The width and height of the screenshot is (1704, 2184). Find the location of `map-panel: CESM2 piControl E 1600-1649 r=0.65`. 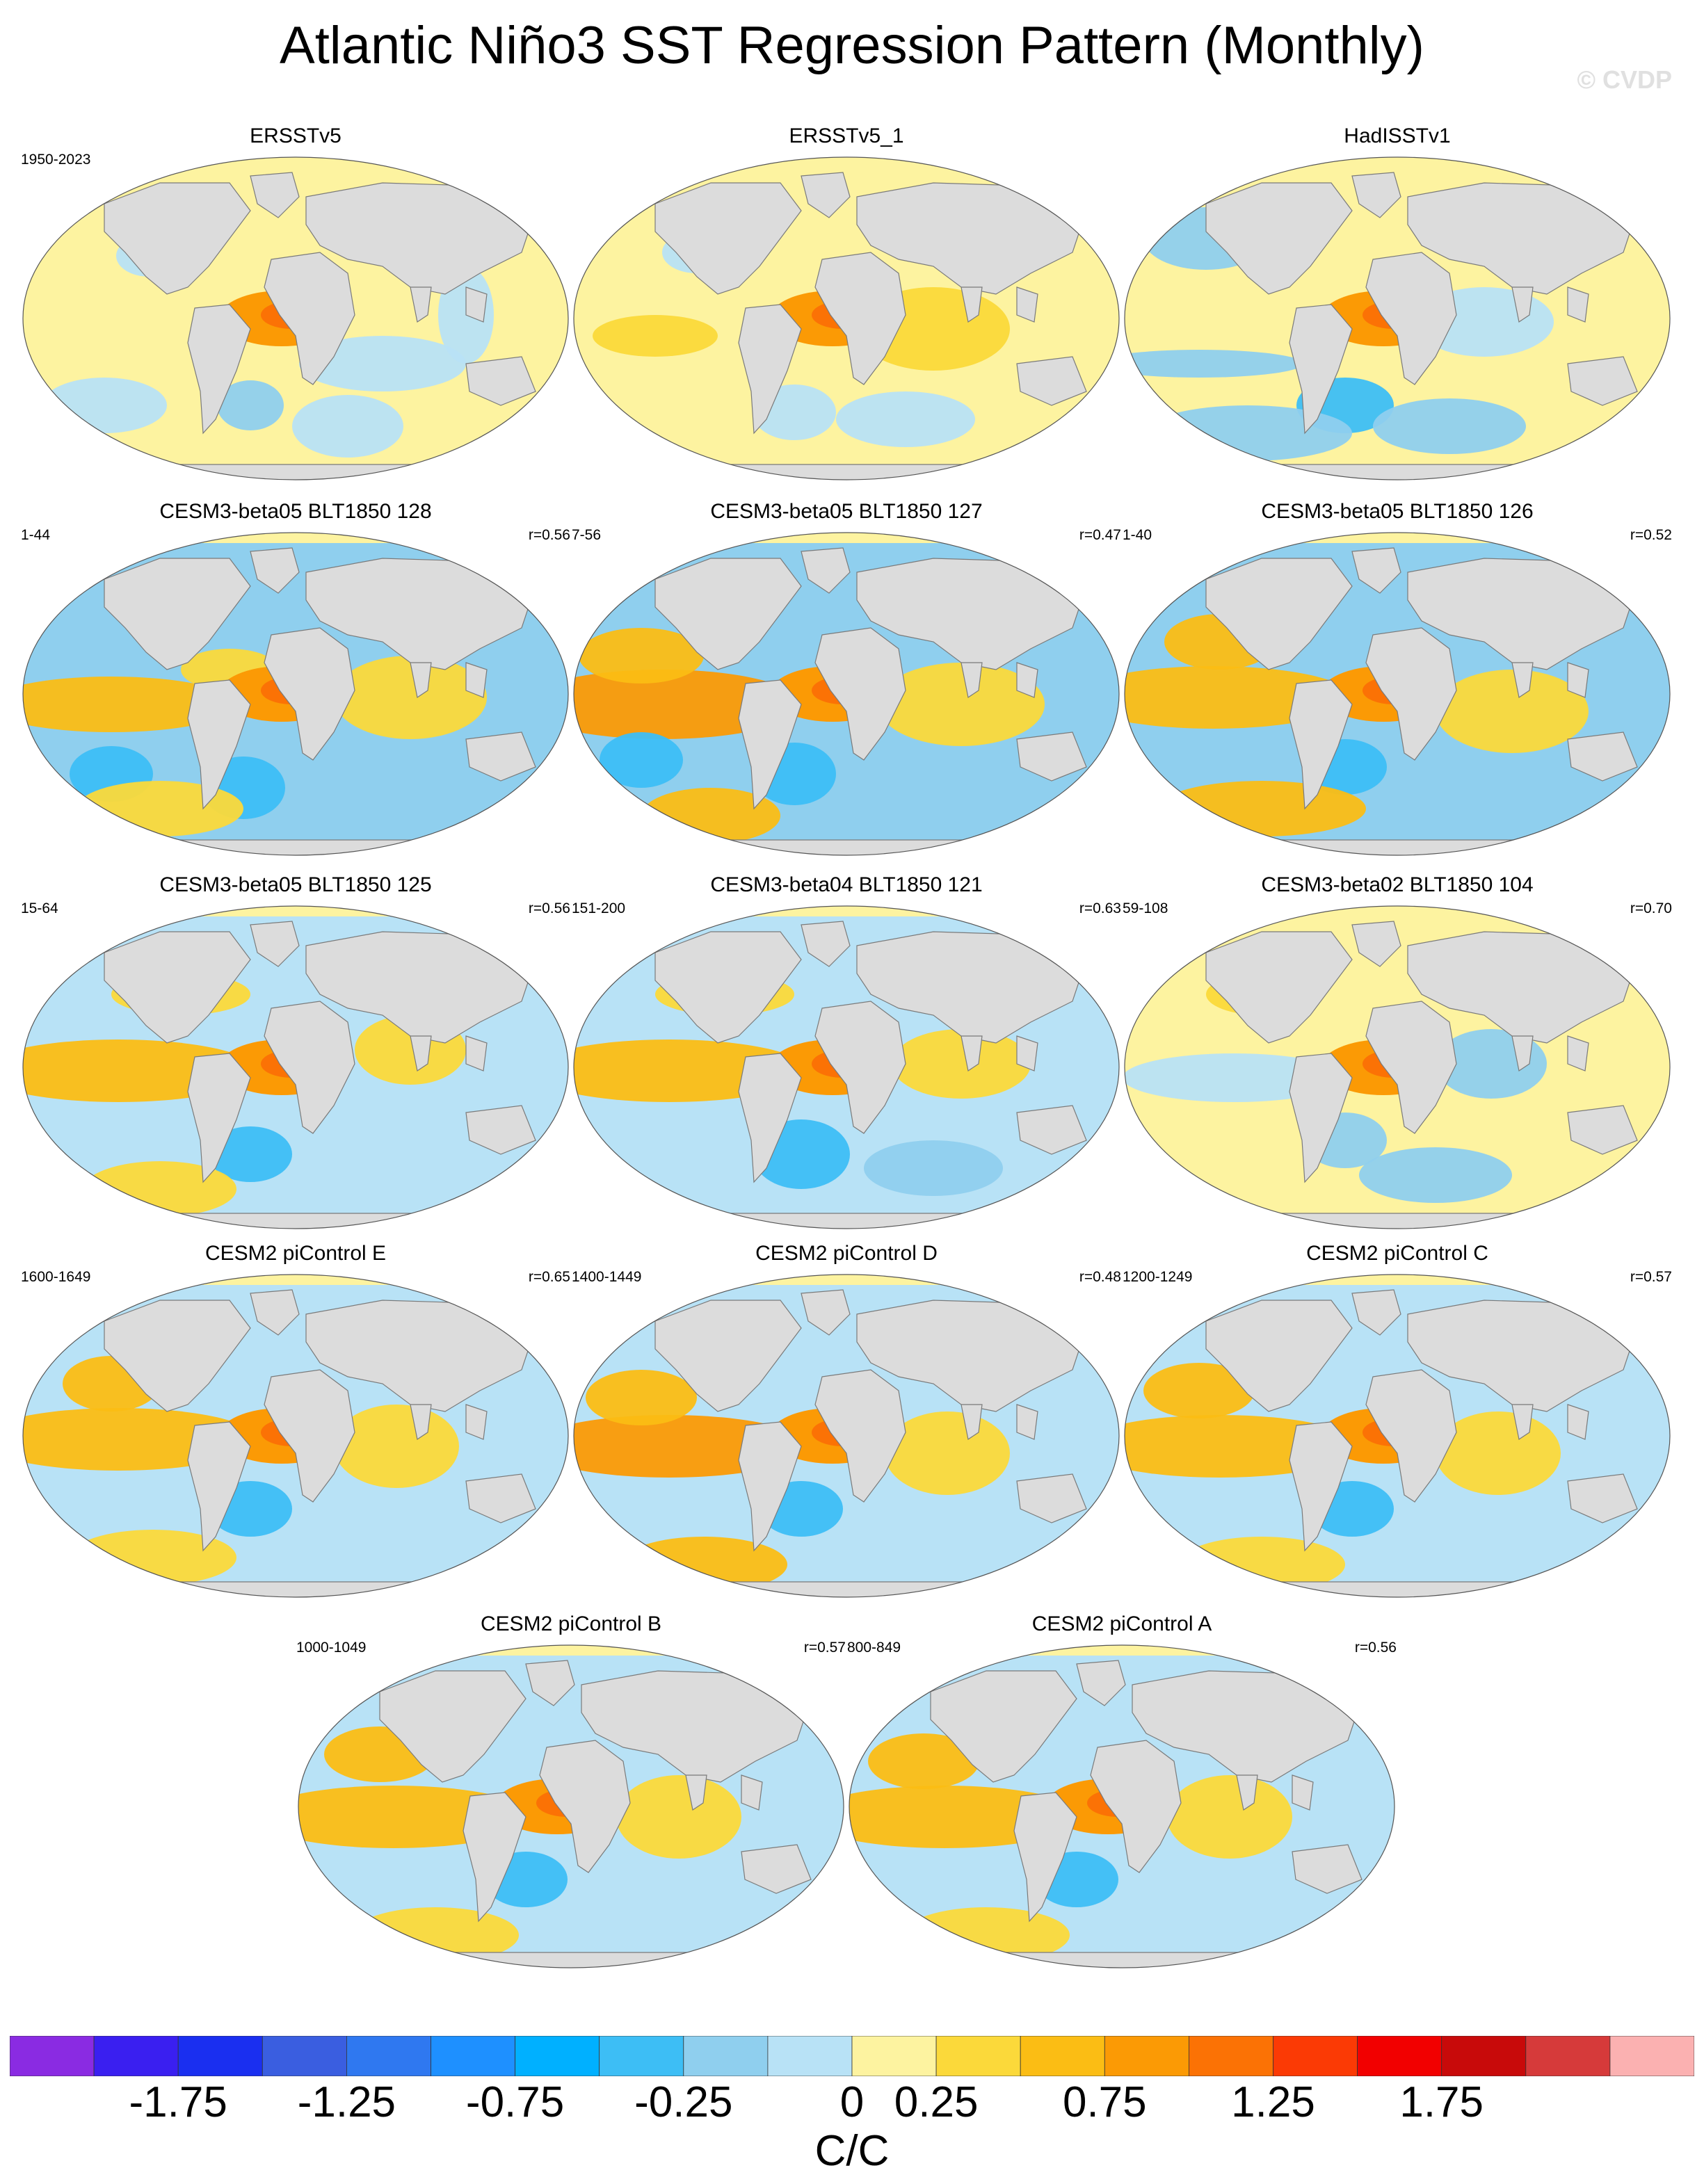

map-panel: CESM2 piControl E 1600-1649 r=0.65 is located at coordinates (296, 1425).